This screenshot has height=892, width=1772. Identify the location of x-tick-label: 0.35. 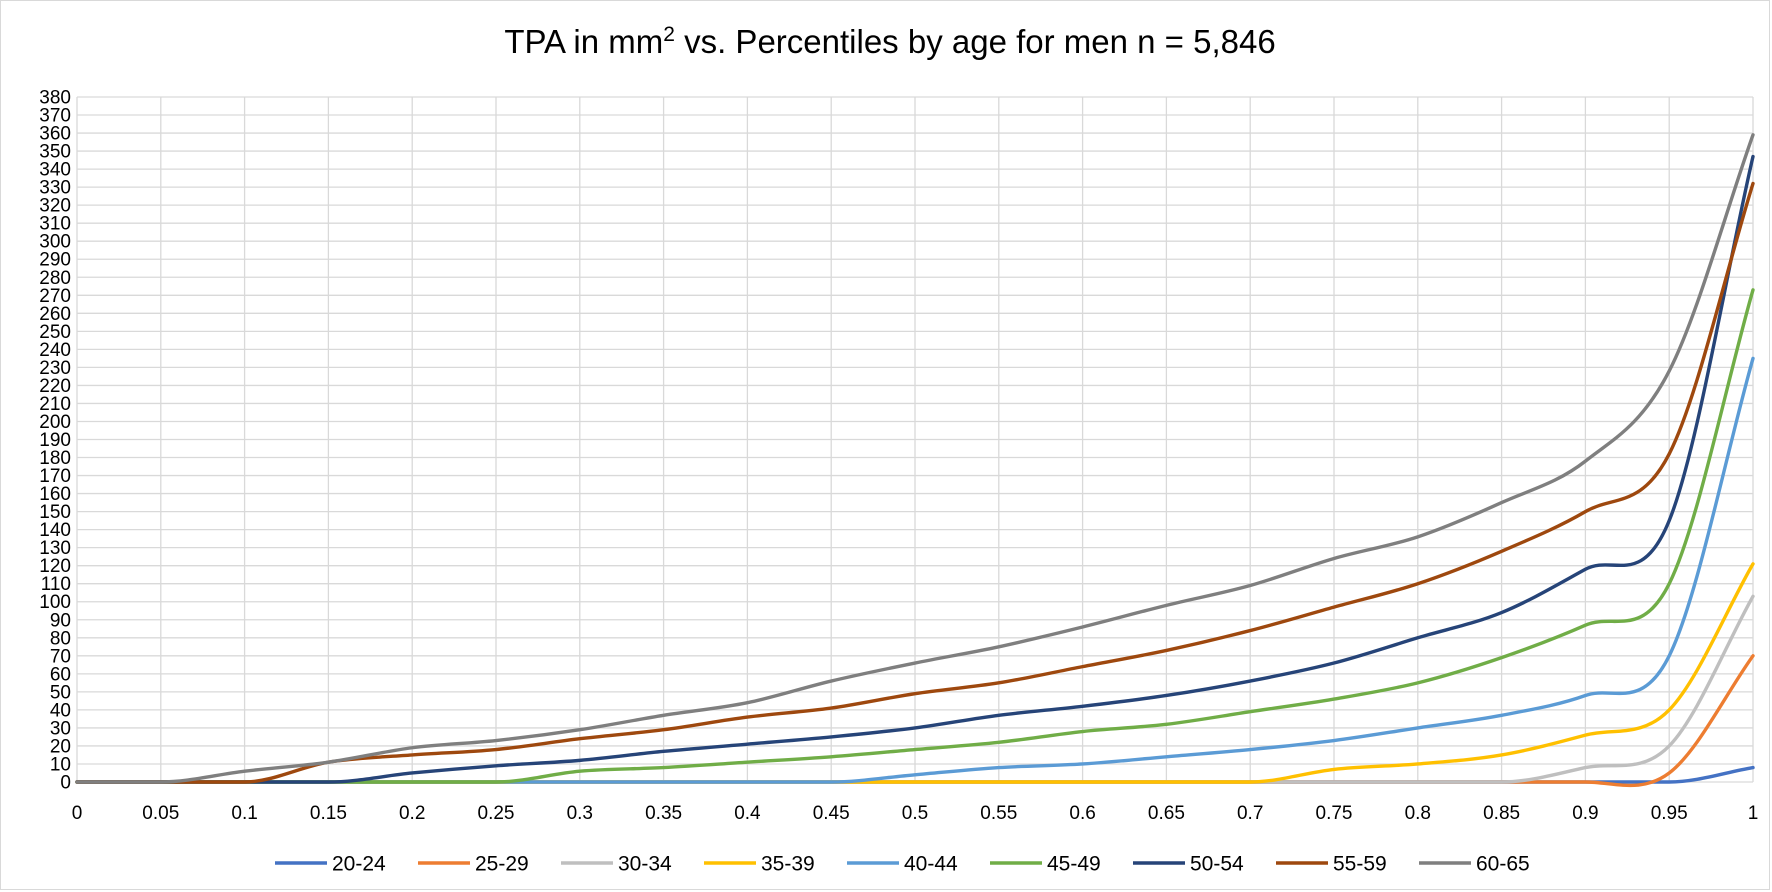
(663, 813).